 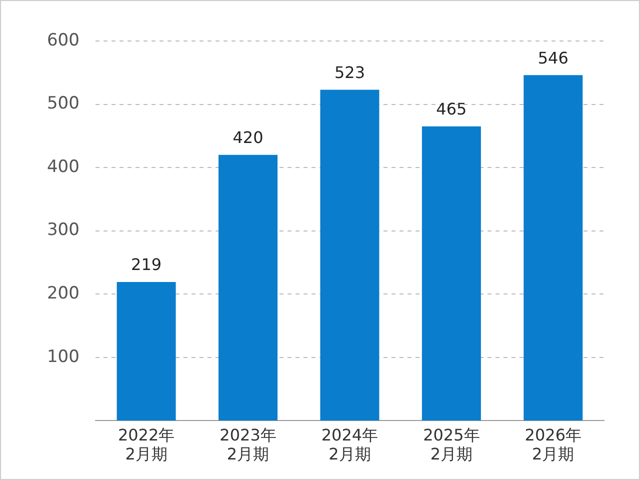 What do you see at coordinates (248, 444) in the screenshot?
I see `x-tick-label: 2023年 2月期` at bounding box center [248, 444].